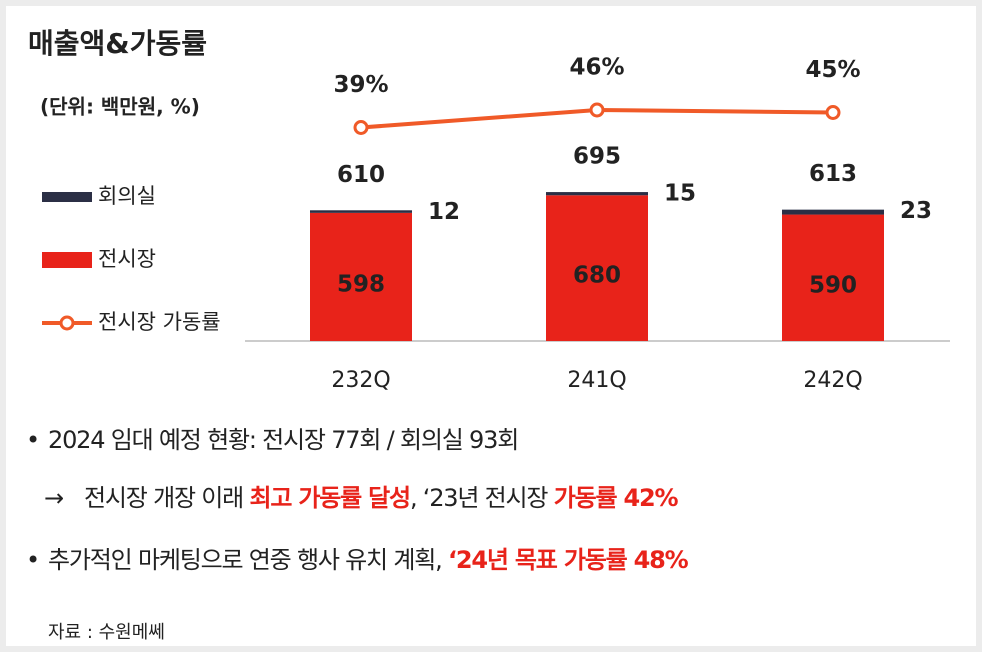 This screenshot has height=652, width=982. I want to click on note: 전시장 개장 이래 최고 가동률 달성, ‘23년 전시장 가동률 42%, so click(381, 498).